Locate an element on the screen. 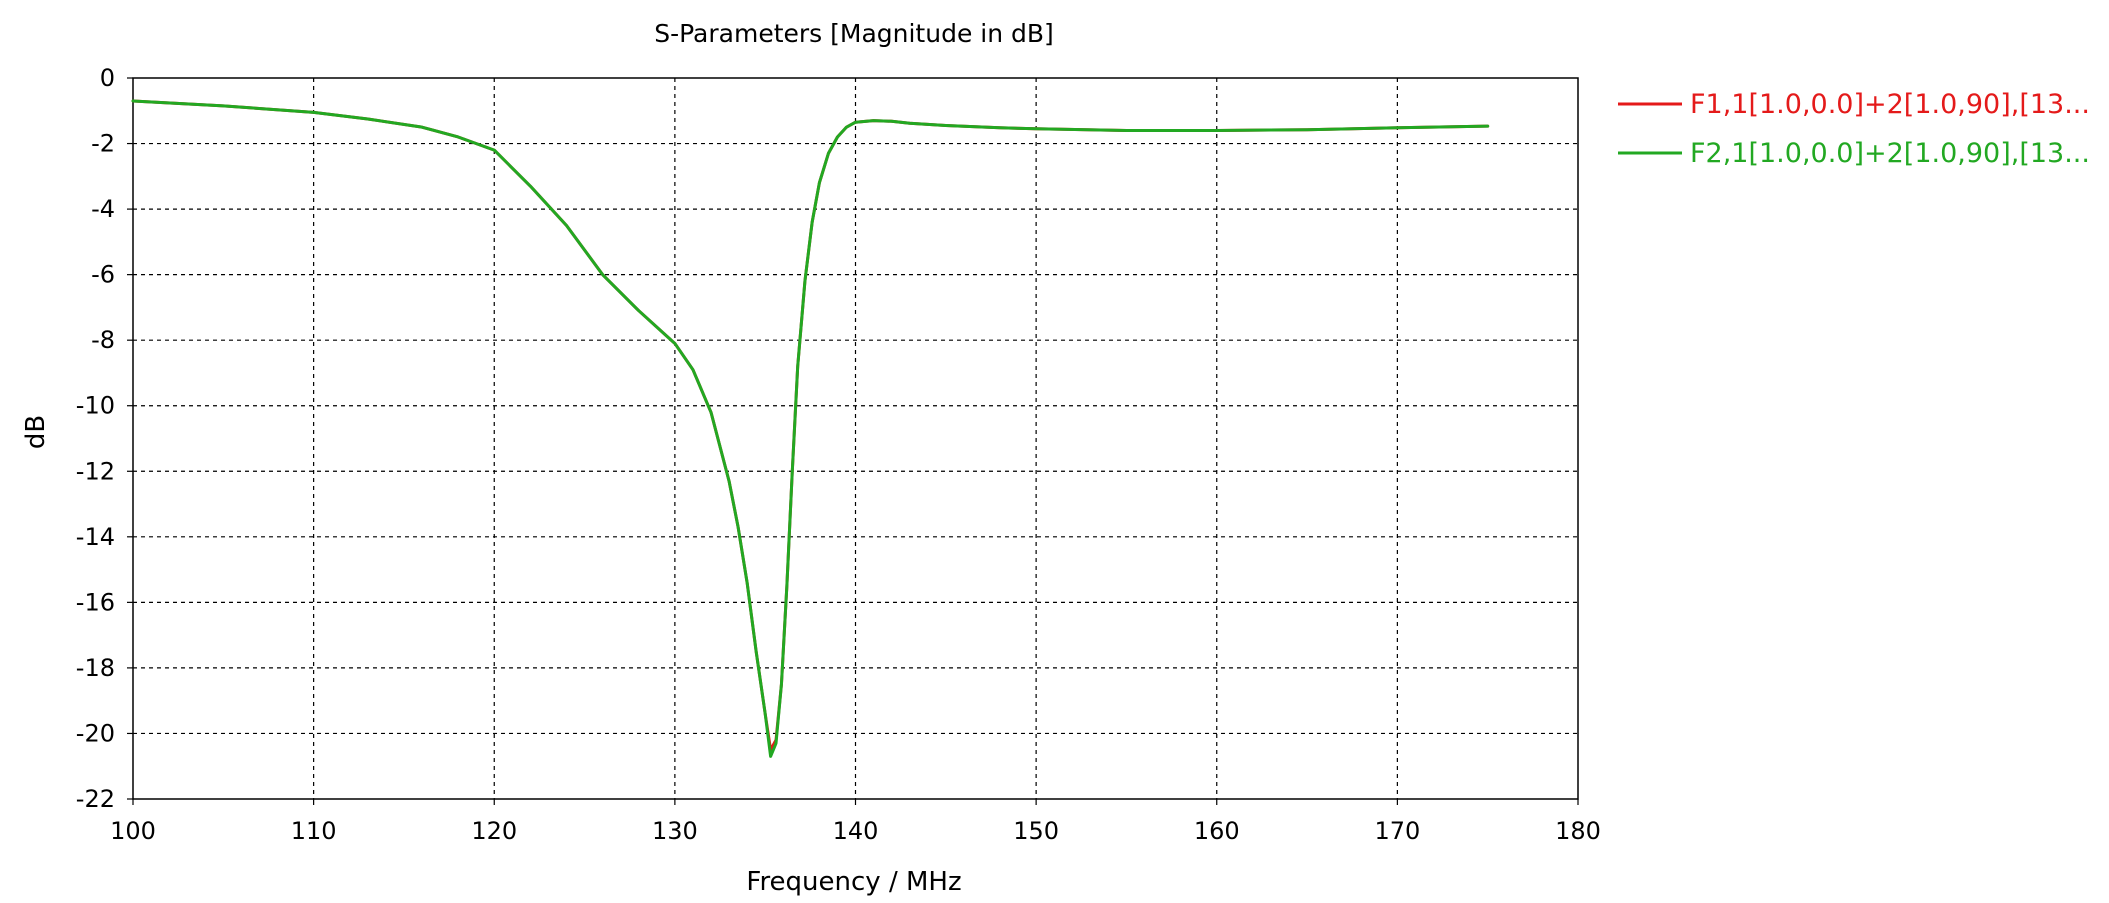  x-tick-label: 110 is located at coordinates (314, 831).